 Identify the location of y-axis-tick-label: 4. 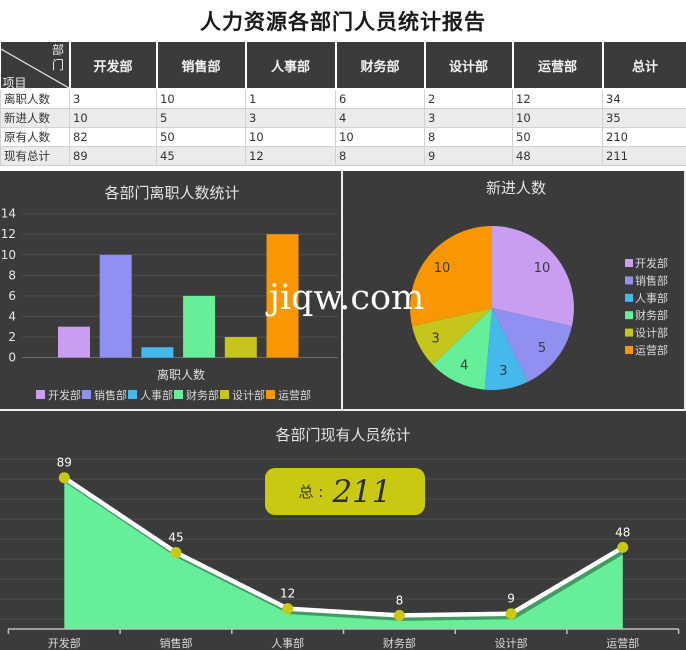
(12, 316).